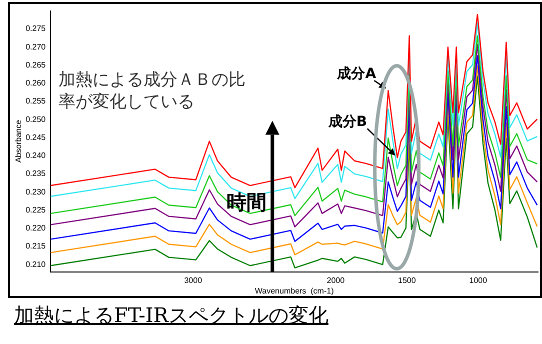 The width and height of the screenshot is (542, 344). I want to click on x-tick-label: 1000, so click(478, 280).